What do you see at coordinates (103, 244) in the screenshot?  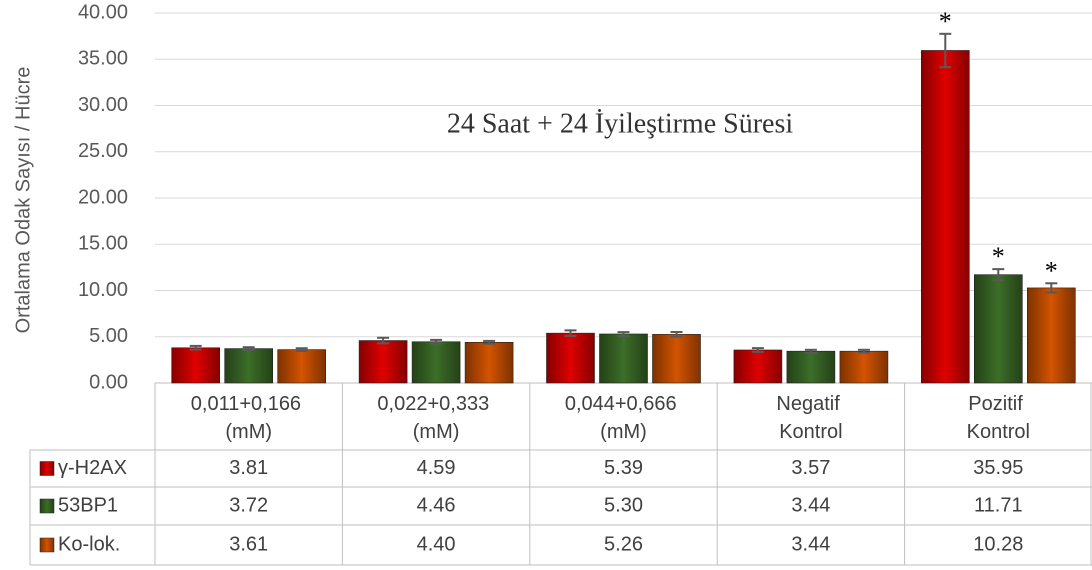 I see `y-tick-label: 15.00` at bounding box center [103, 244].